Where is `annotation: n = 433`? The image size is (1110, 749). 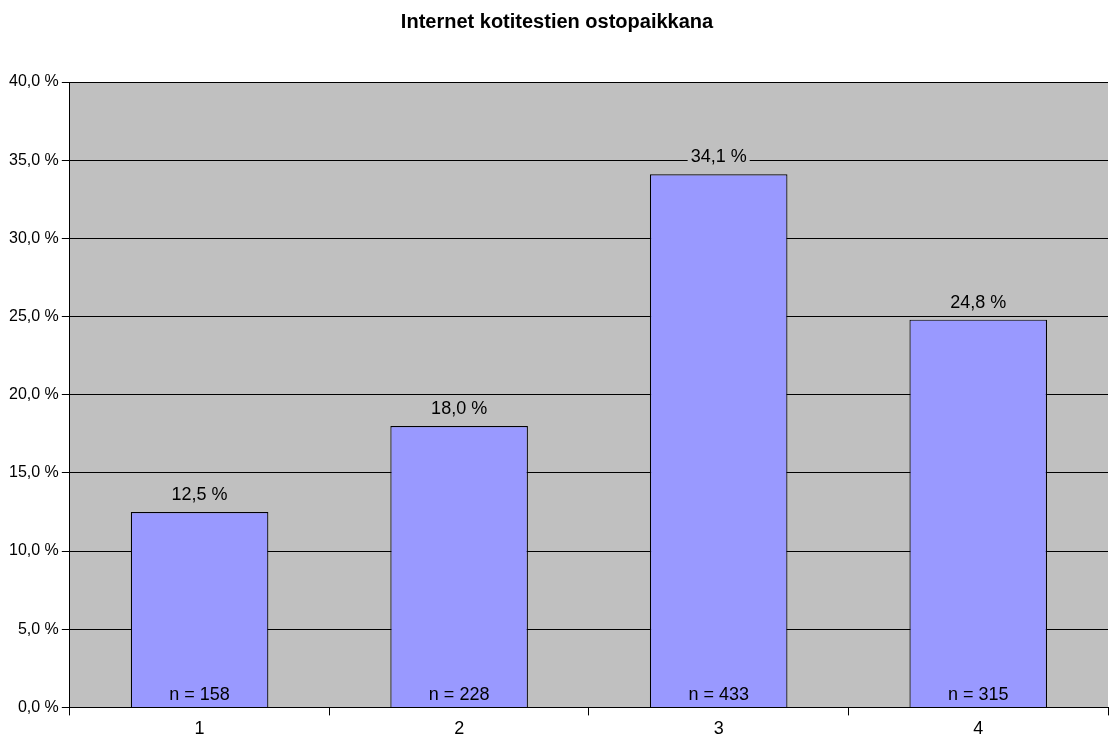 annotation: n = 433 is located at coordinates (718, 694).